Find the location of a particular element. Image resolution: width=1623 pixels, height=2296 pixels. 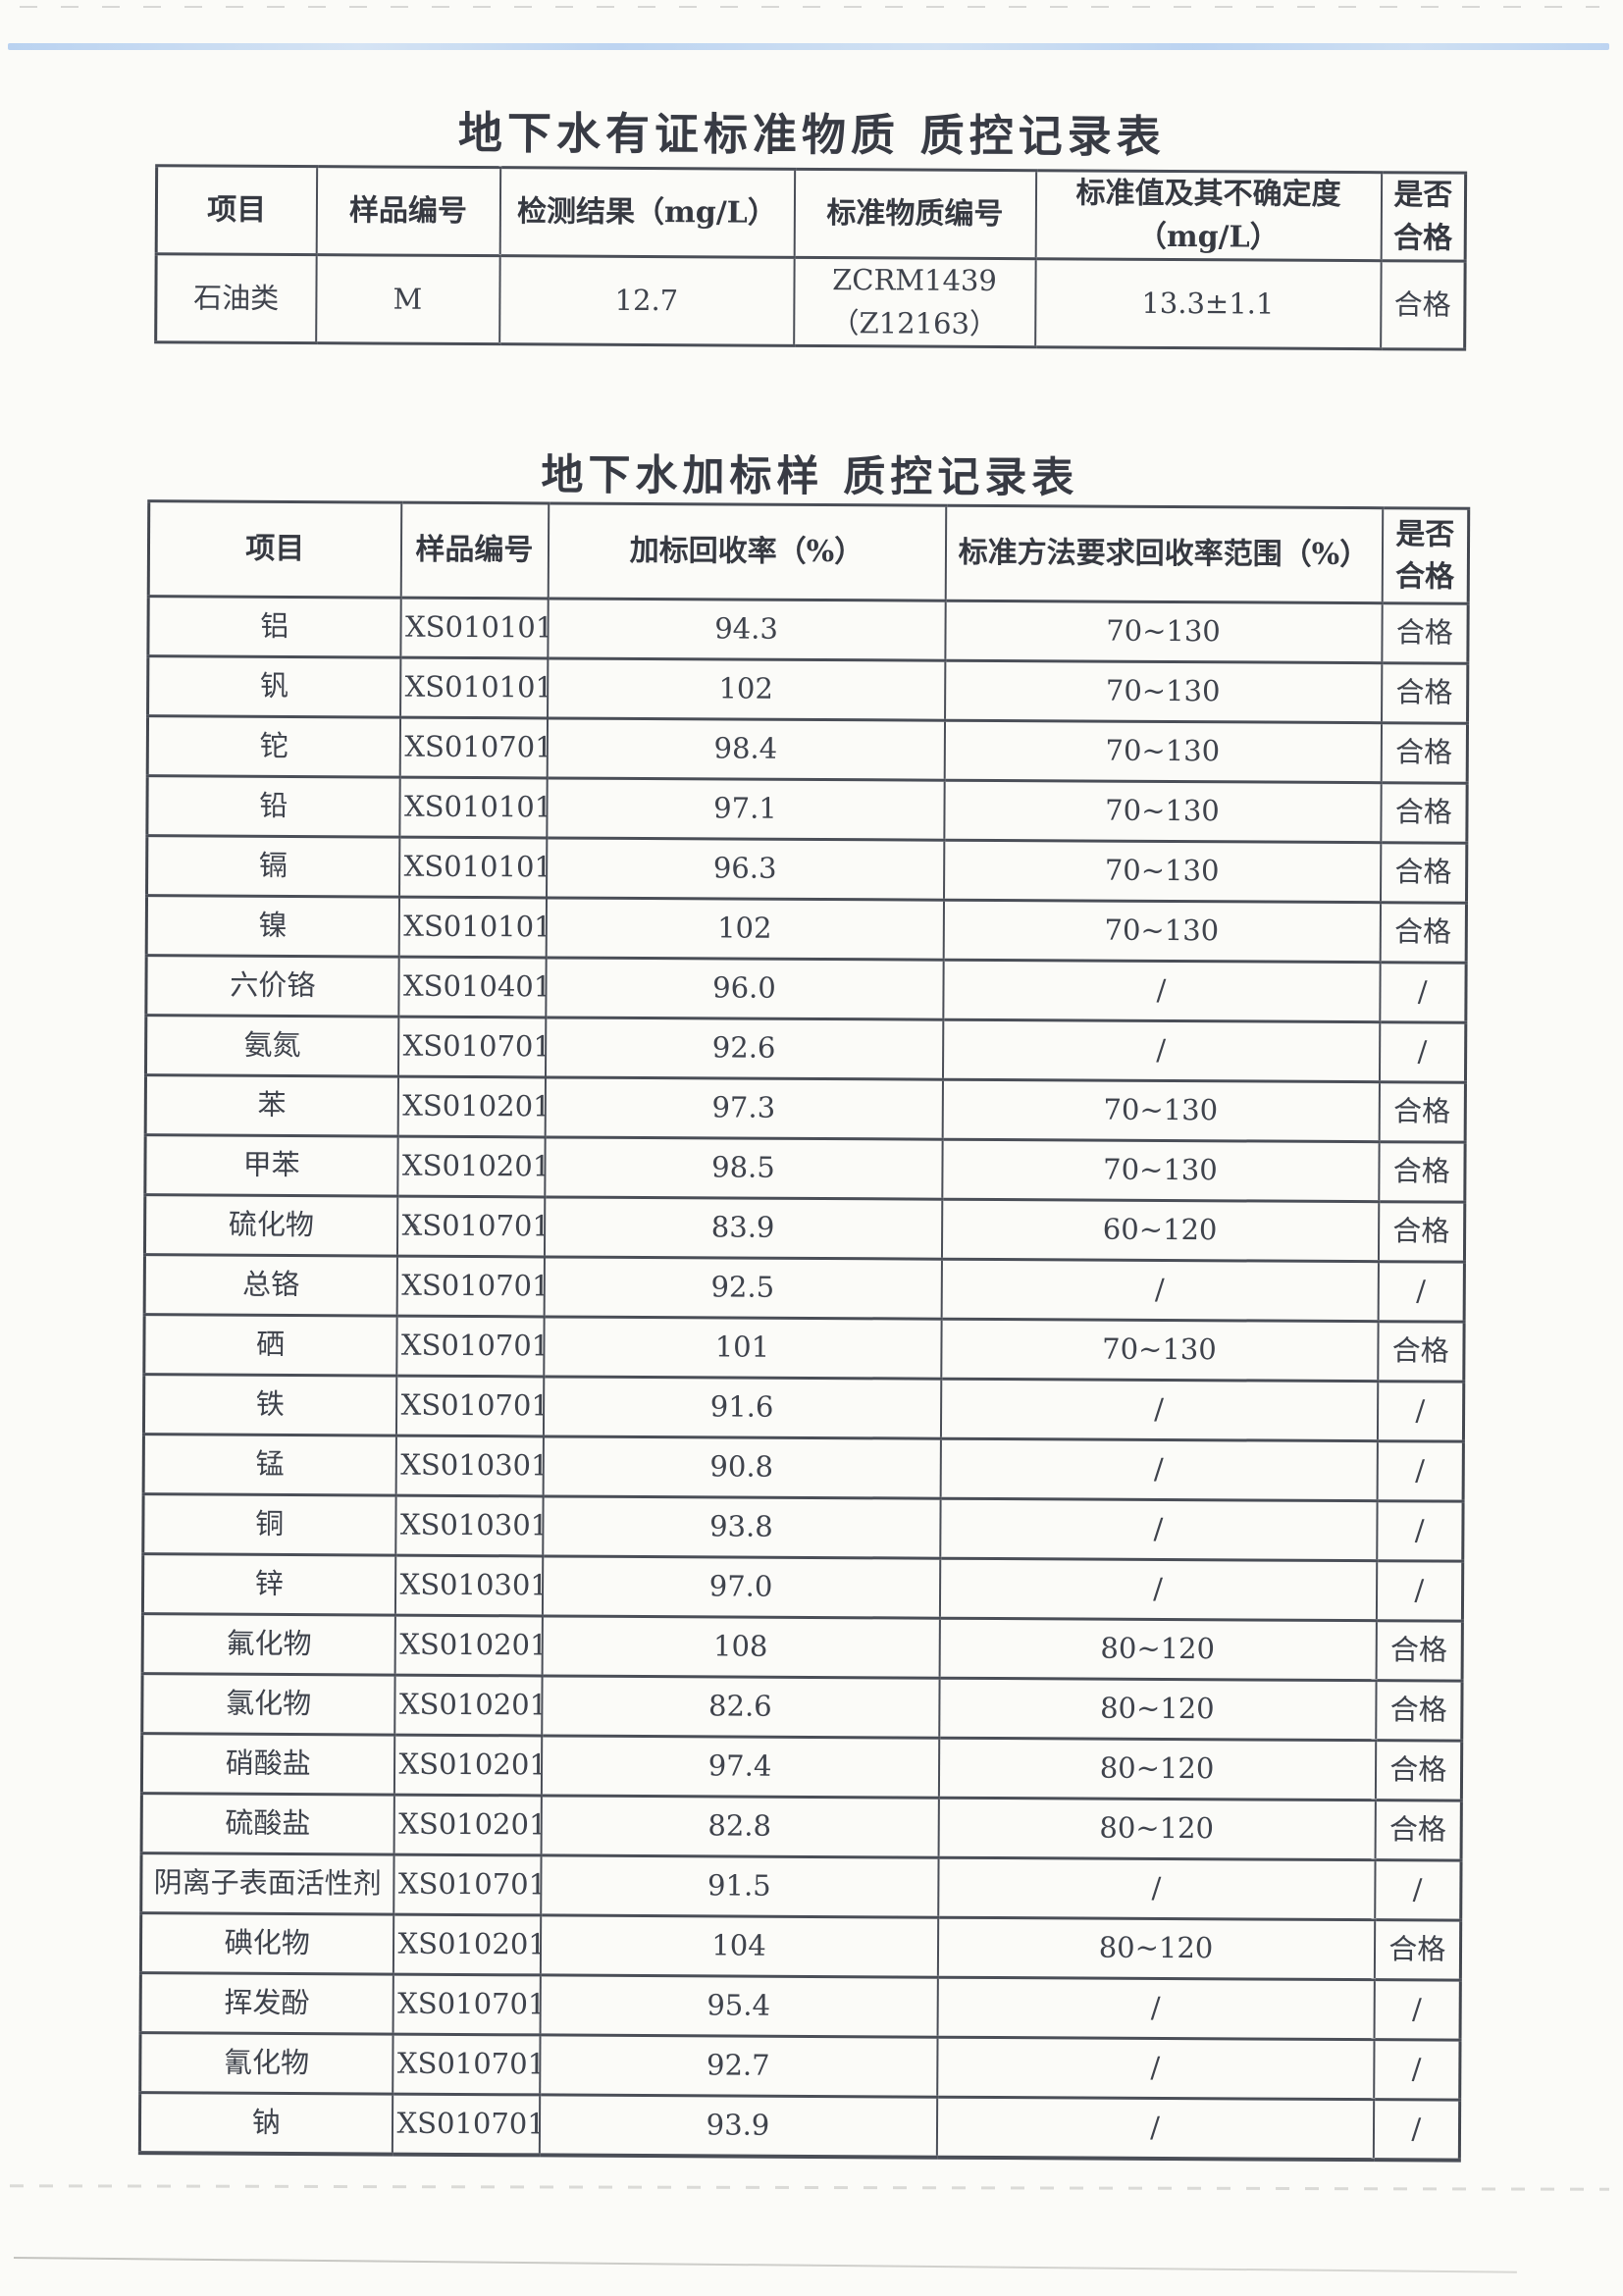

table-row: 铊 XS010701 98.4 70~130 合格 is located at coordinates (807, 749).